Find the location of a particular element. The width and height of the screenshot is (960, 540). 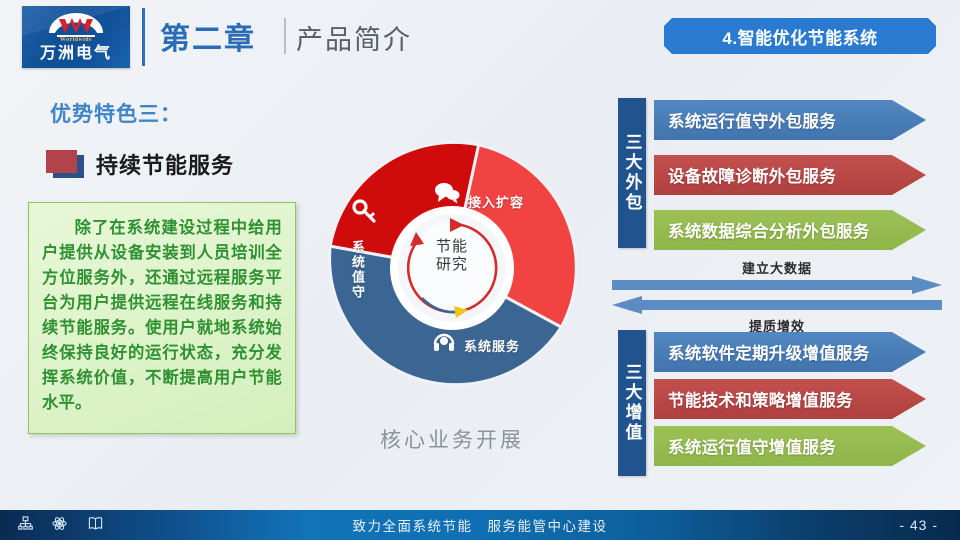

middle-arrow-right is located at coordinates (777, 285).